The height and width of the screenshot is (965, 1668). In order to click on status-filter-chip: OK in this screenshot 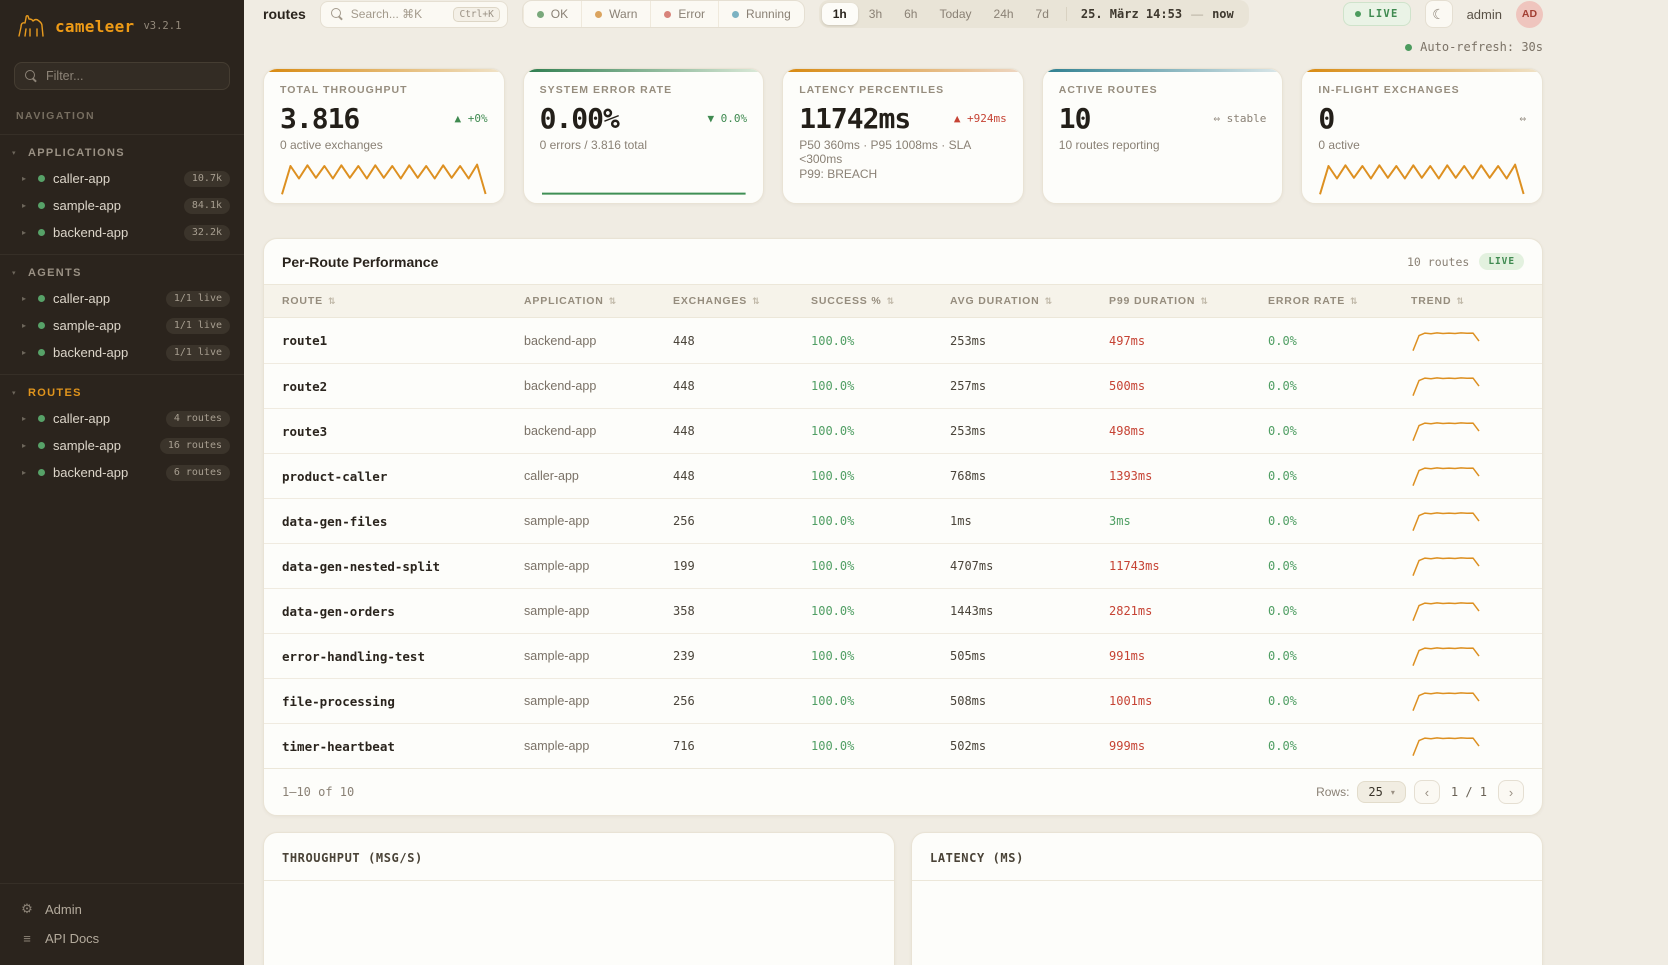, I will do `click(551, 14)`.